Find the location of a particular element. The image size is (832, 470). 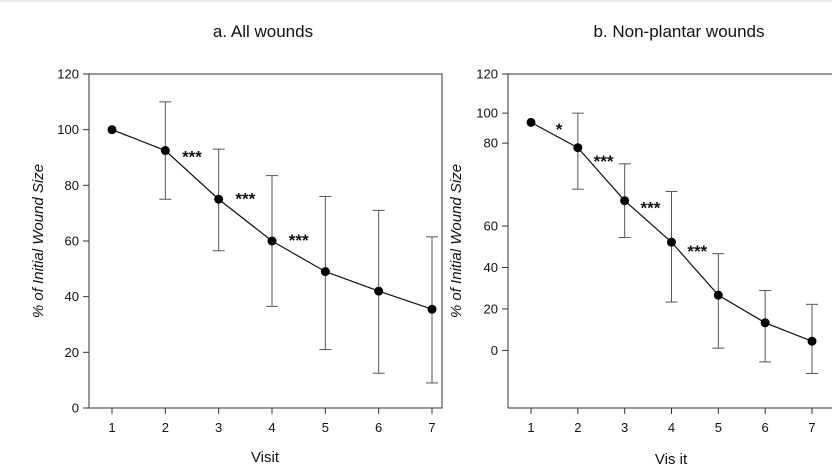

panel-a-y-axis-label: % of Initial Wound Size is located at coordinates (38, 241).